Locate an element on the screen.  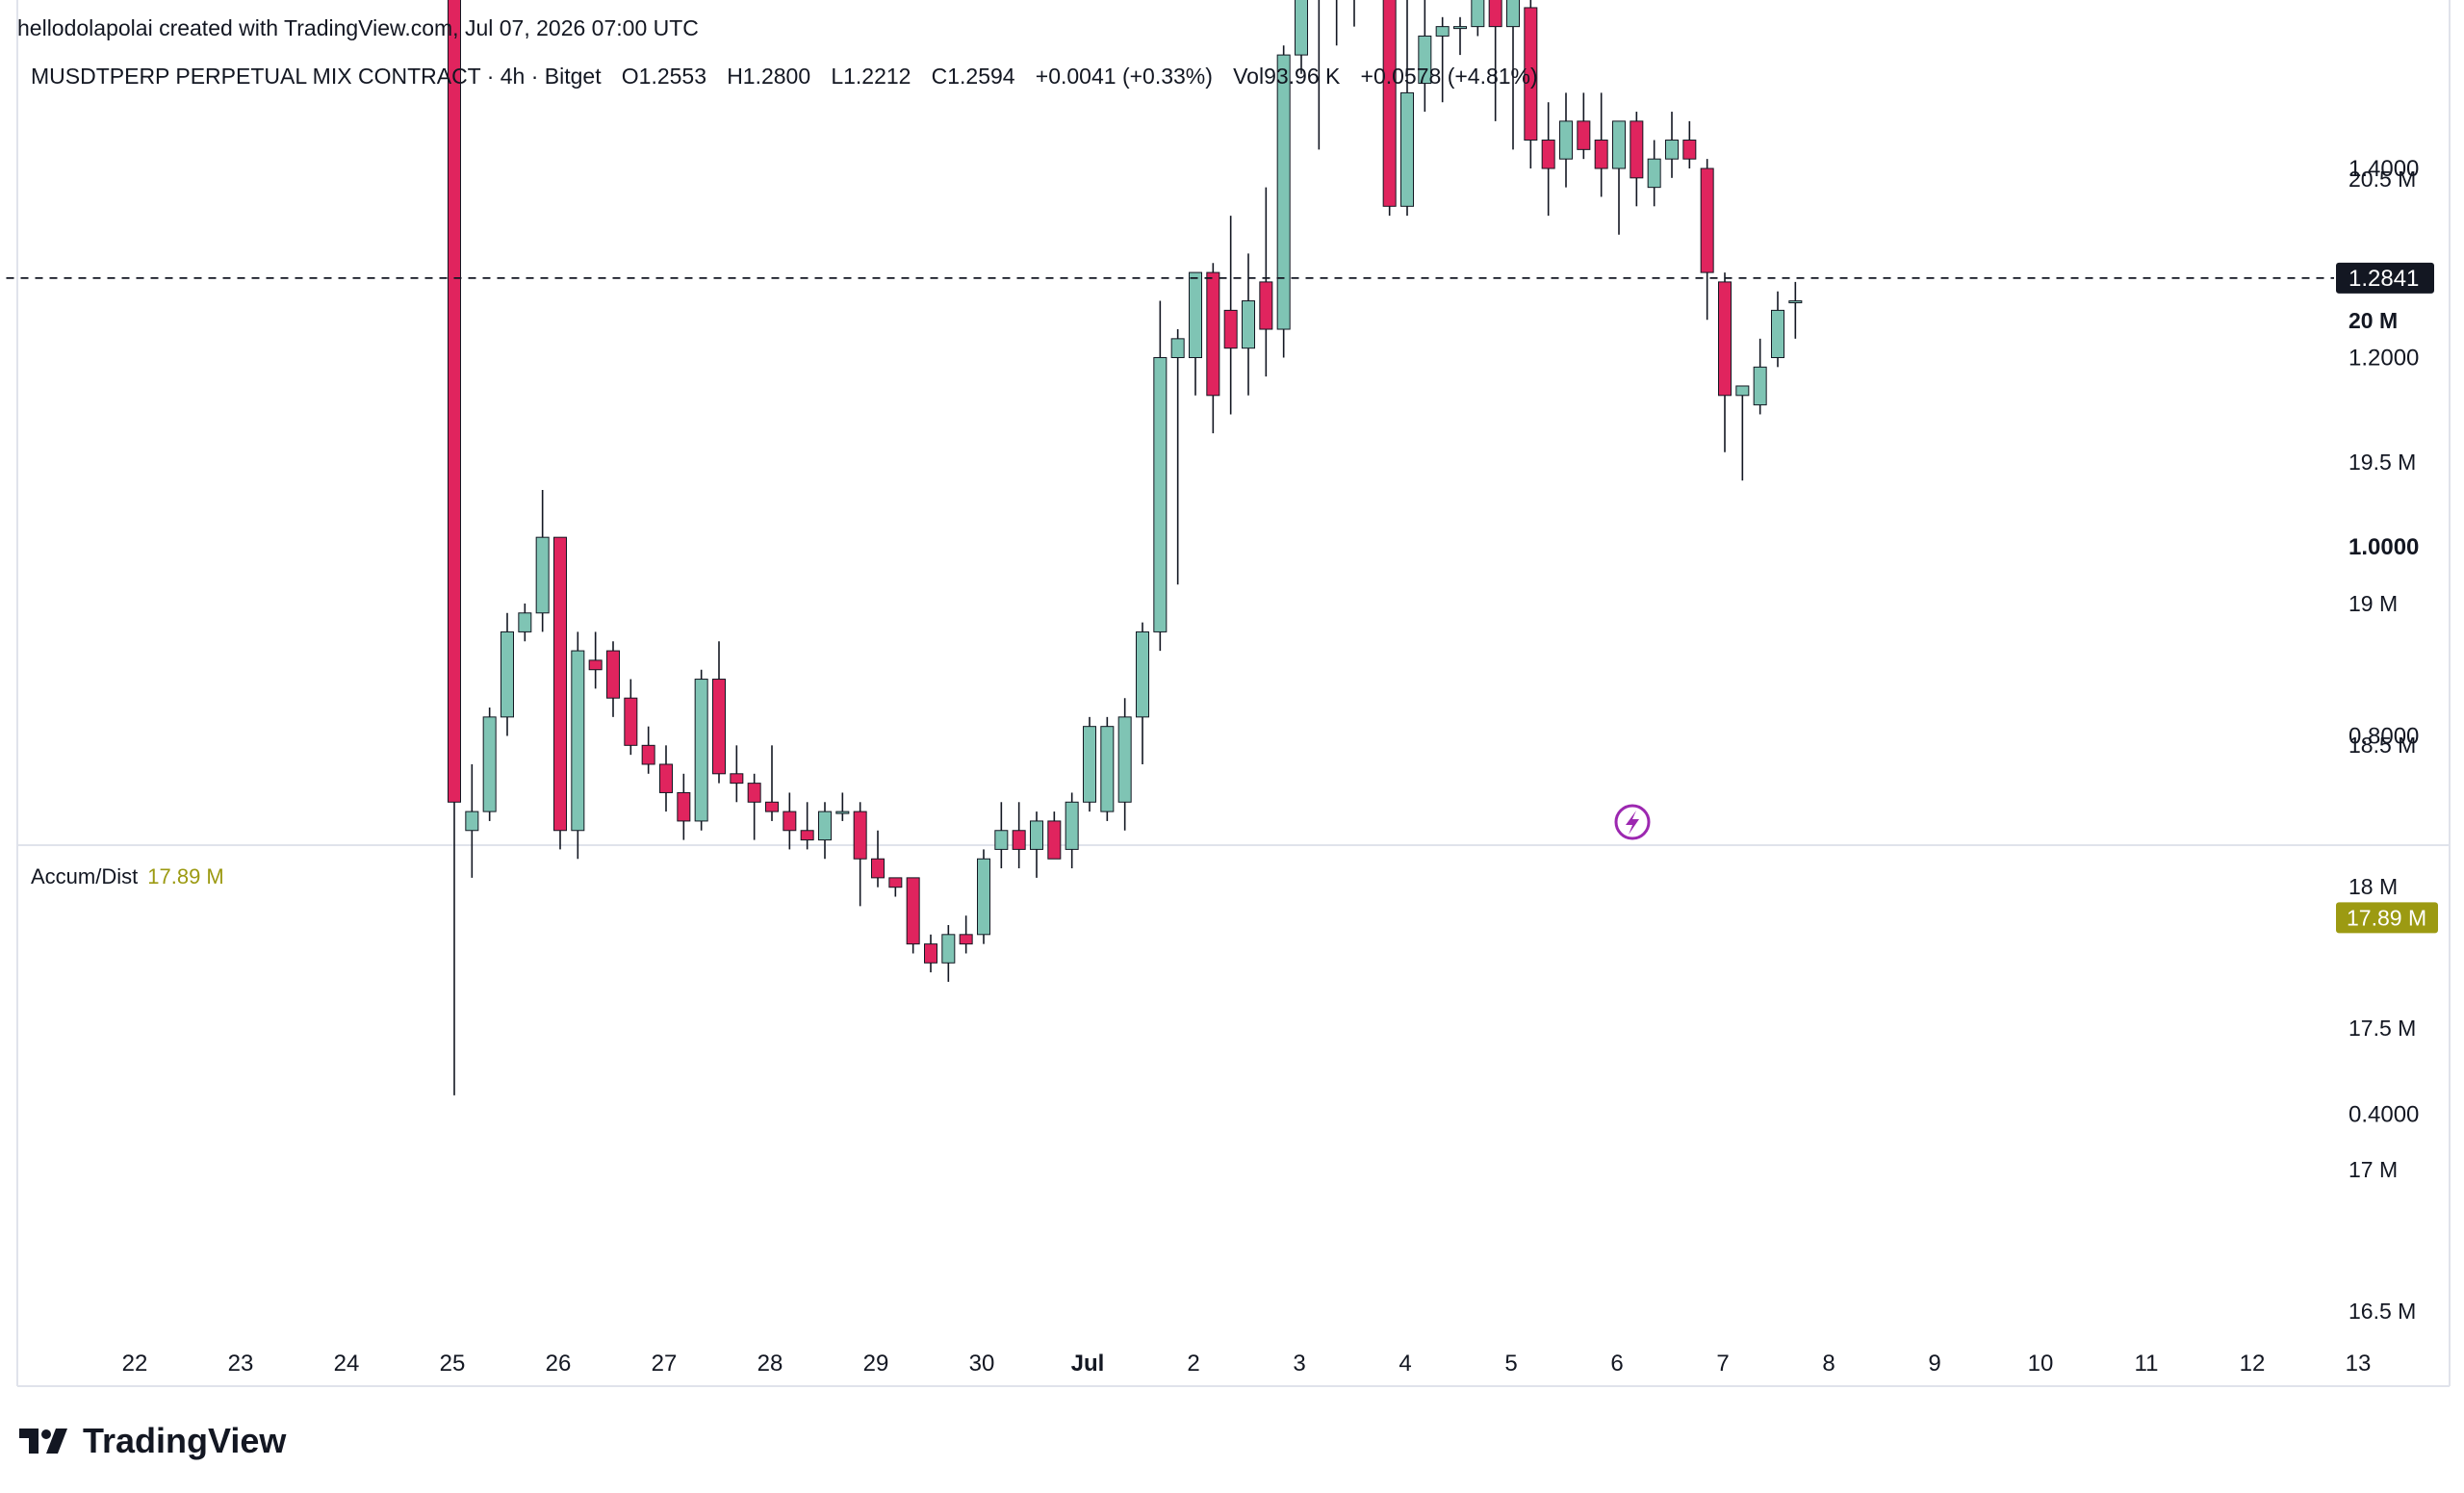
price-level-tag: 1.2841 is located at coordinates (2385, 278).